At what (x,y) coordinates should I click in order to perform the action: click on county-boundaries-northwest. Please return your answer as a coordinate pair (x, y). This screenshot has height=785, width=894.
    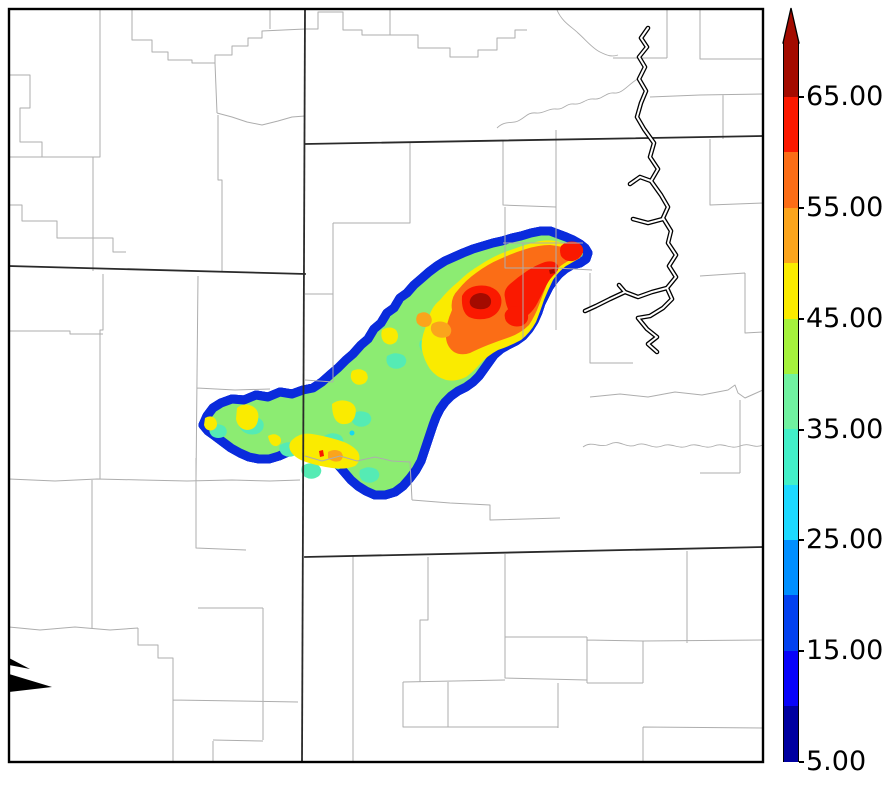
    Looking at the image, I should click on (157, 140).